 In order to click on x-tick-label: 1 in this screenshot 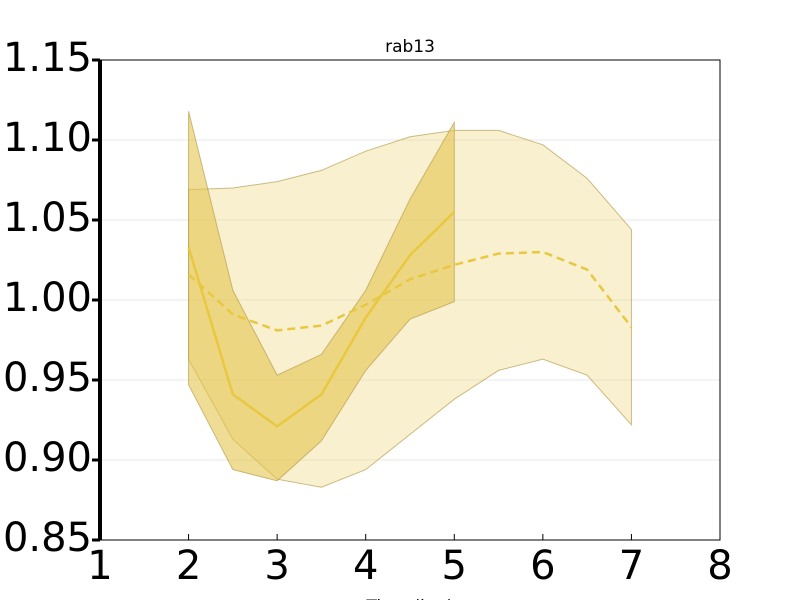, I will do `click(99, 566)`.